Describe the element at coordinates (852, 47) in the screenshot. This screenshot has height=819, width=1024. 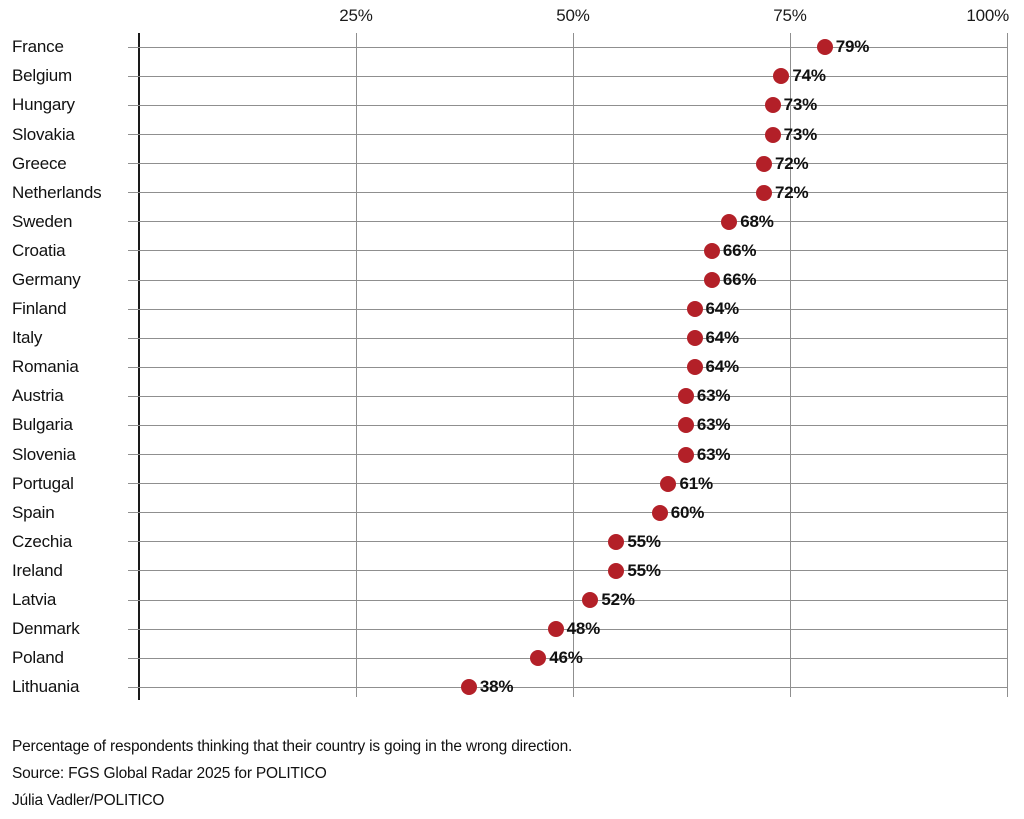
I see `value-label: 79%` at that location.